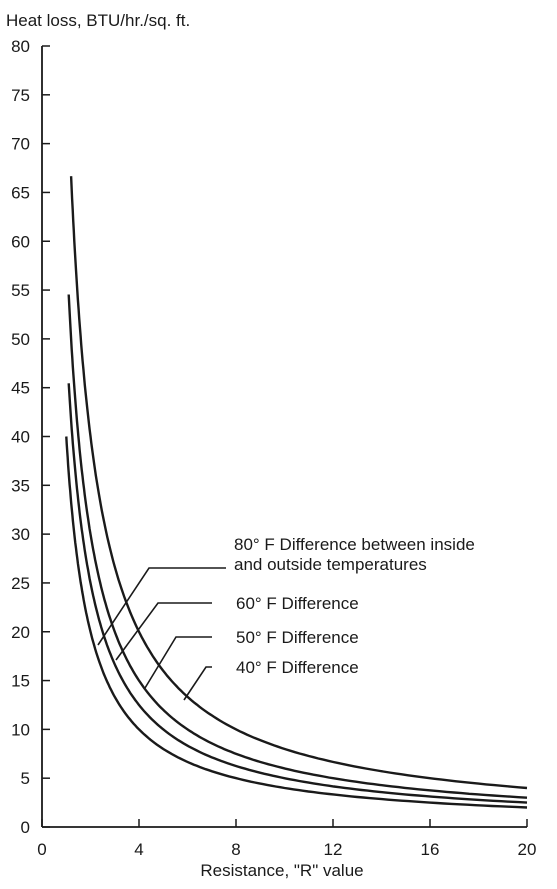  I want to click on leader-line-40f, so click(197, 683).